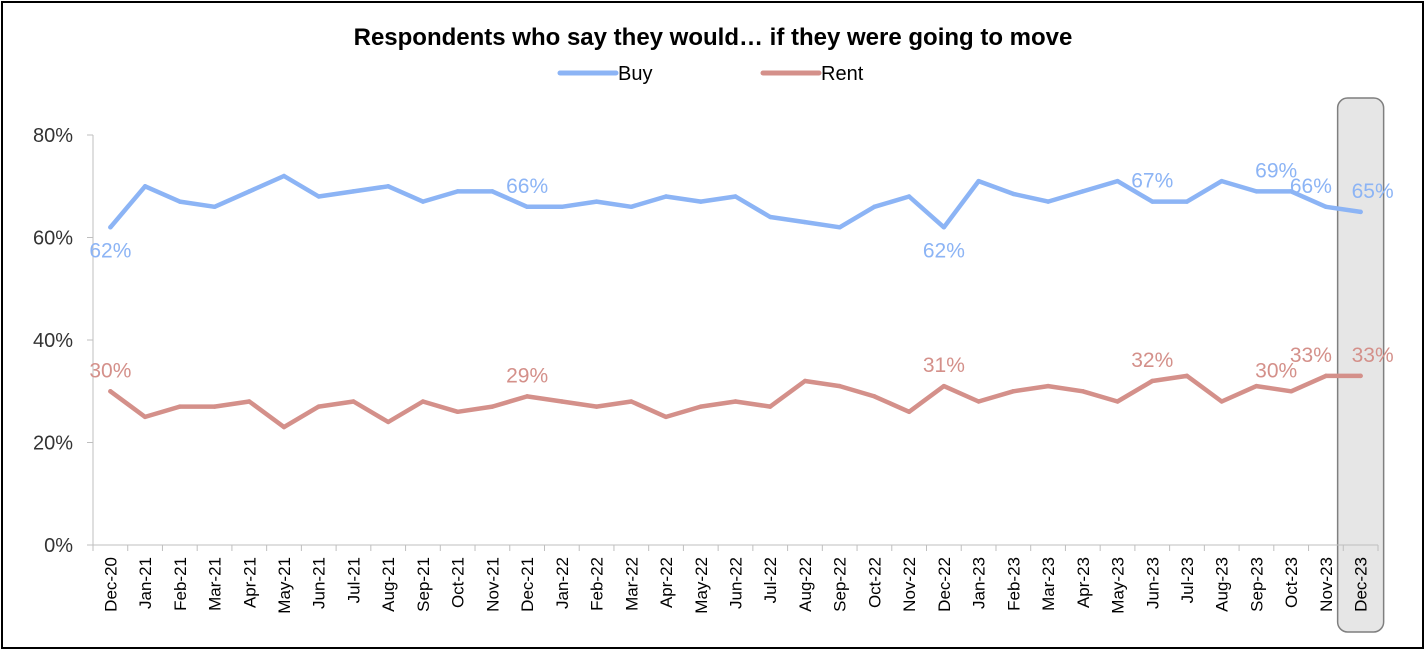 The image size is (1427, 652). Describe the element at coordinates (388, 584) in the screenshot. I see `x-tick-label: Aug-21` at that location.